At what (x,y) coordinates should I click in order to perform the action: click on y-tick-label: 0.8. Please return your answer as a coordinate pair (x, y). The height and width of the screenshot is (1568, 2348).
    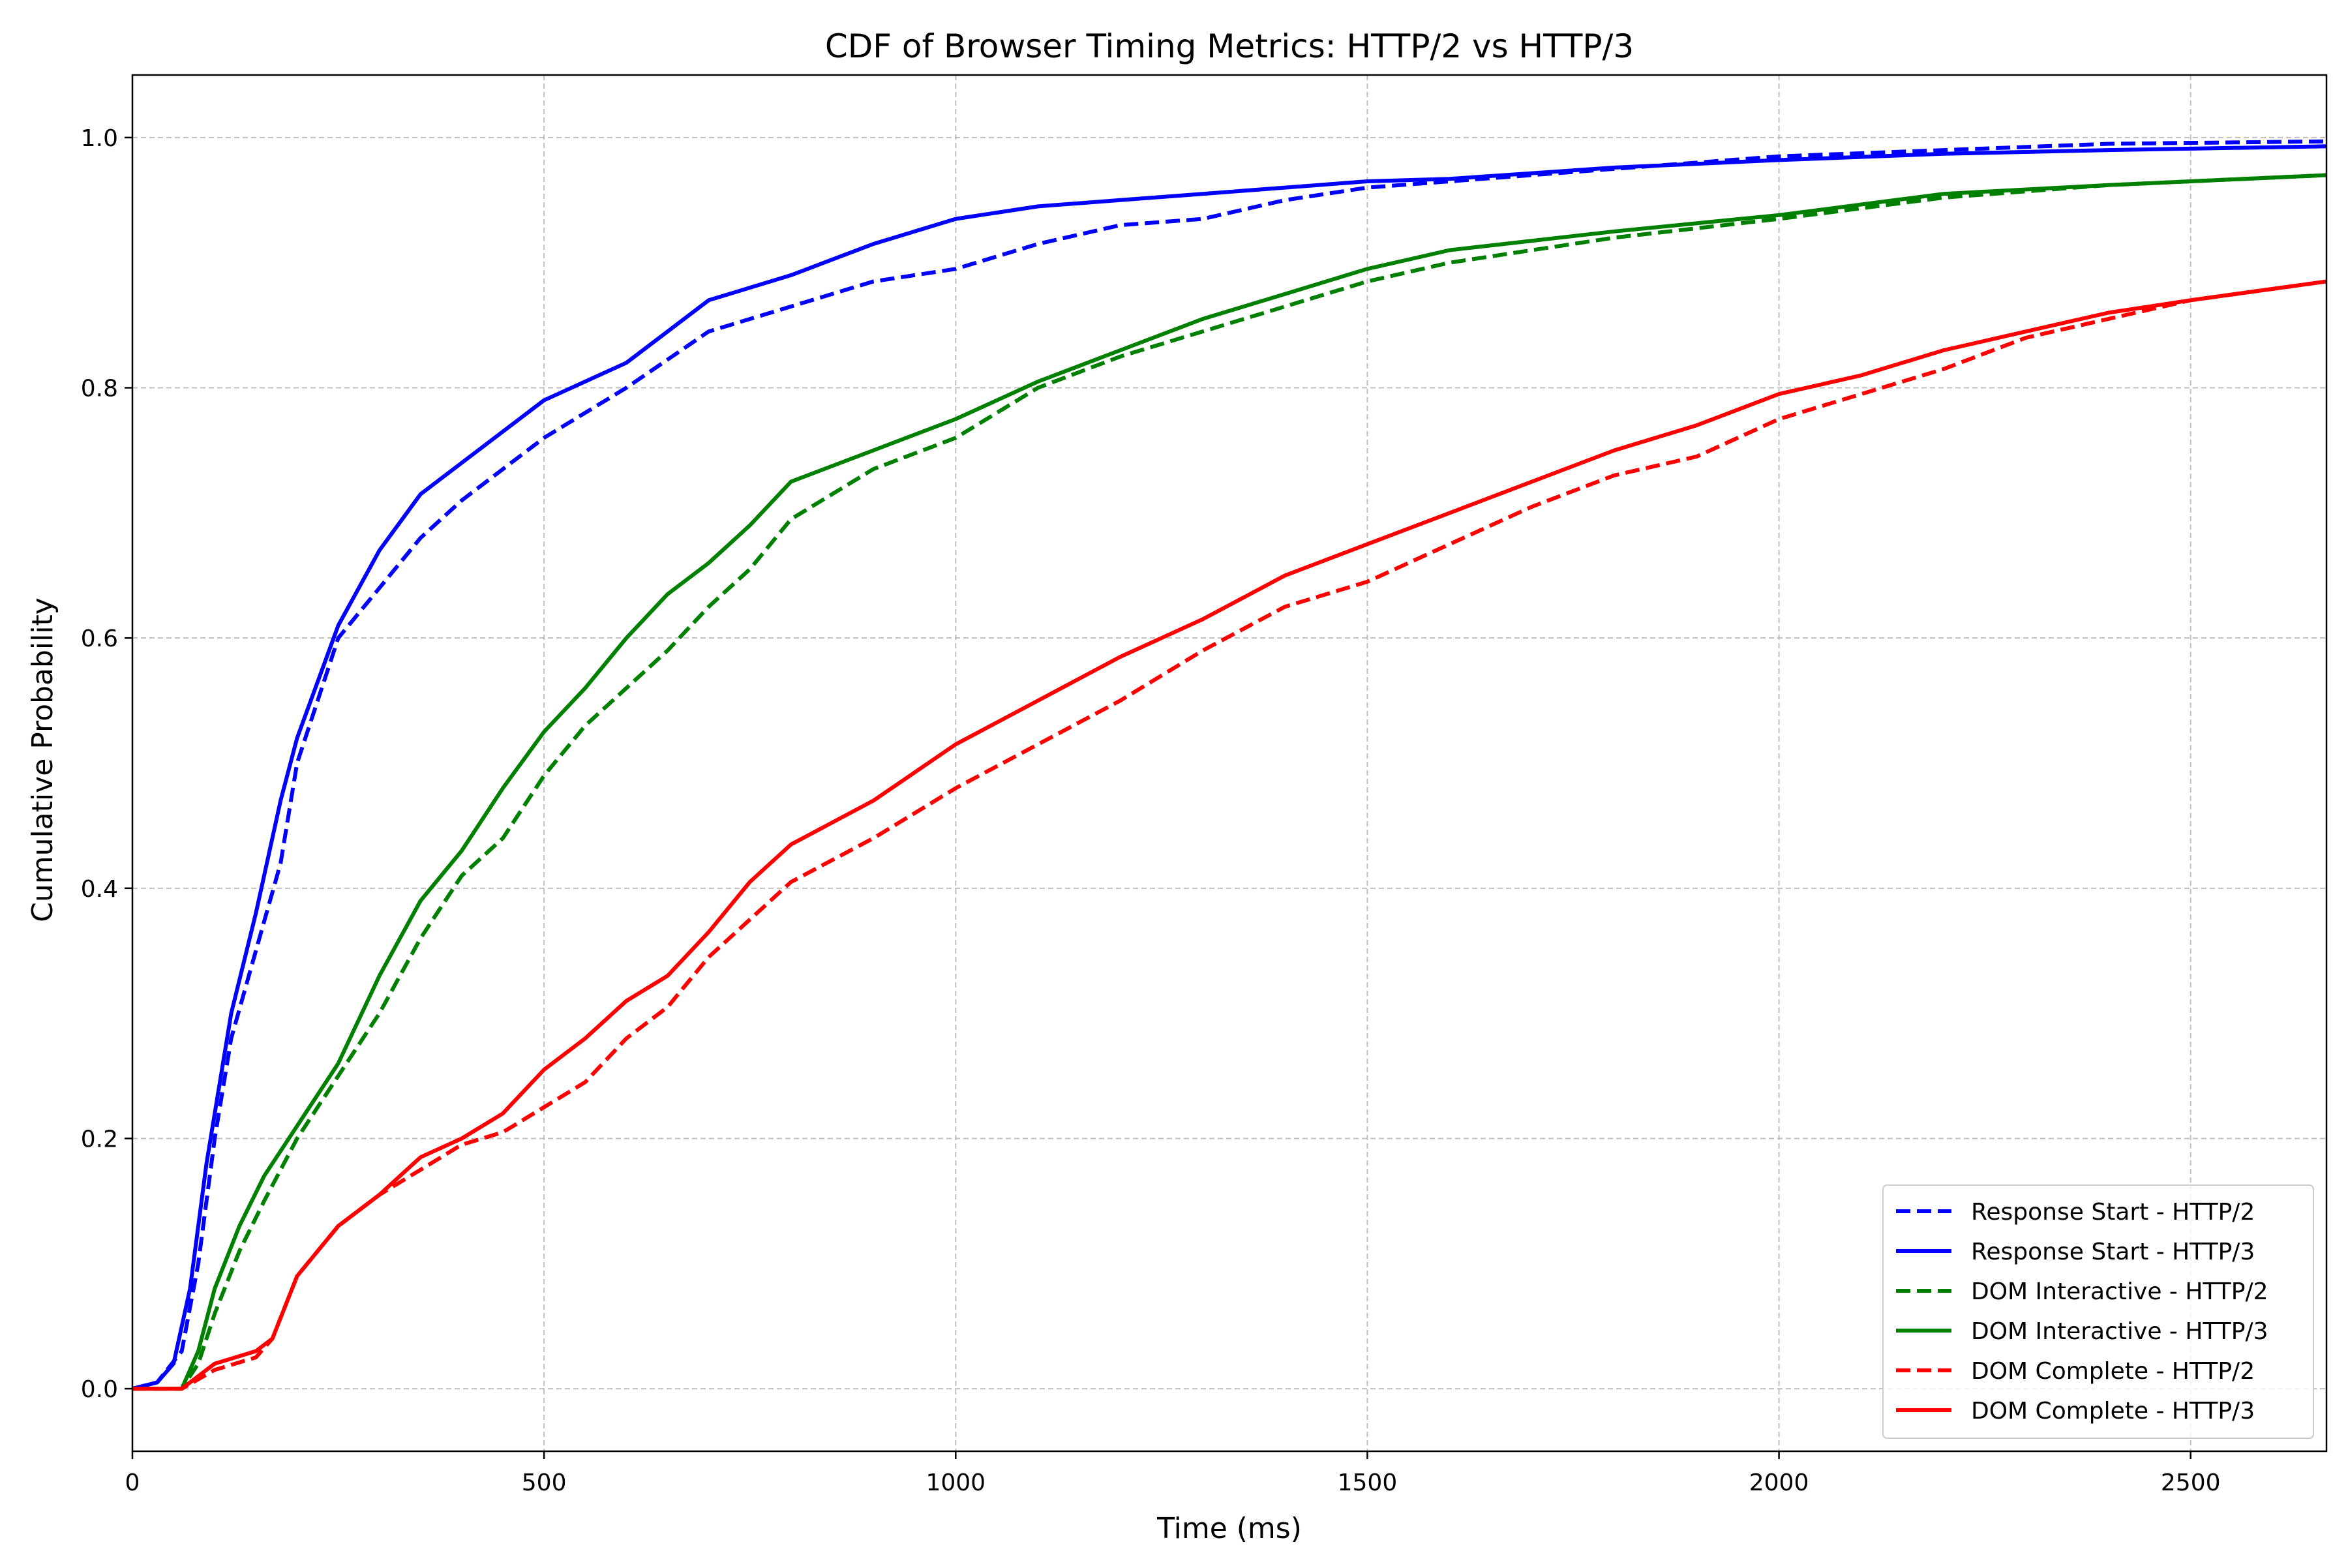
    Looking at the image, I should click on (100, 389).